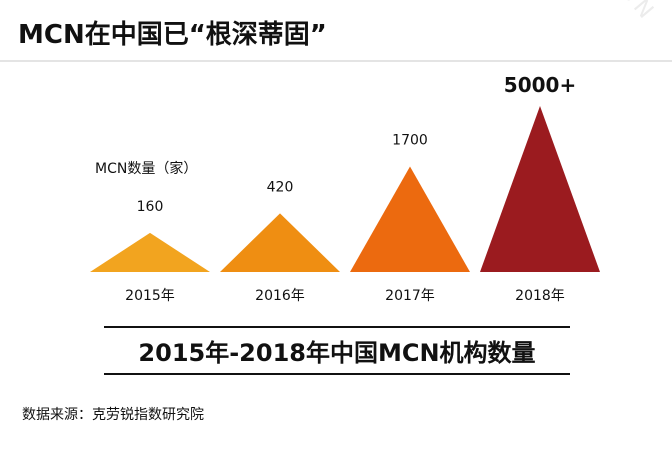 Image resolution: width=672 pixels, height=455 pixels. I want to click on triangle-bar-2018年, so click(540, 189).